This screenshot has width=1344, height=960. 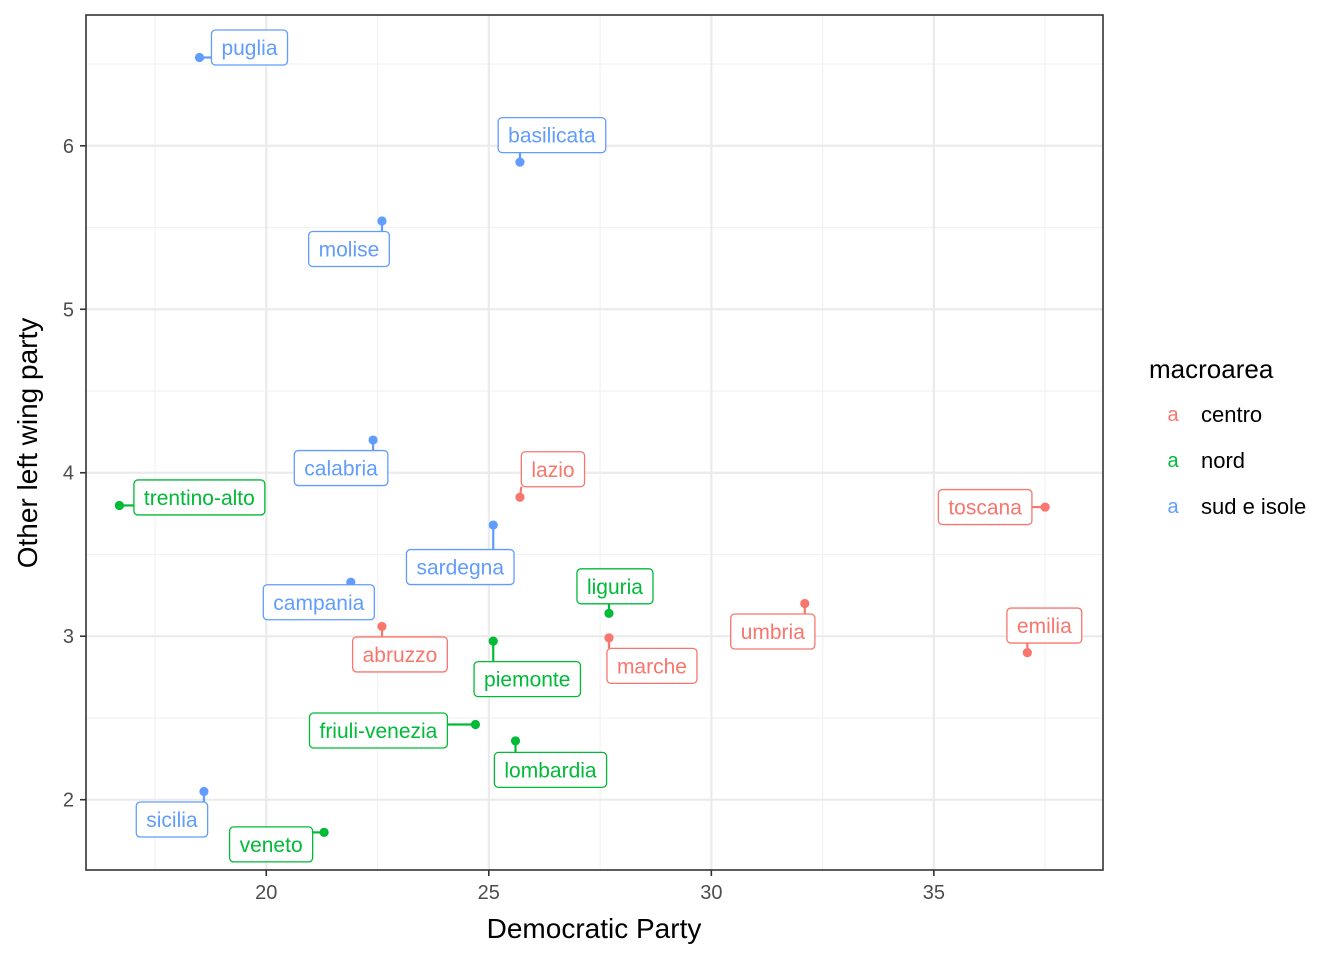 I want to click on point-label-text: sicilia, so click(x=172, y=820).